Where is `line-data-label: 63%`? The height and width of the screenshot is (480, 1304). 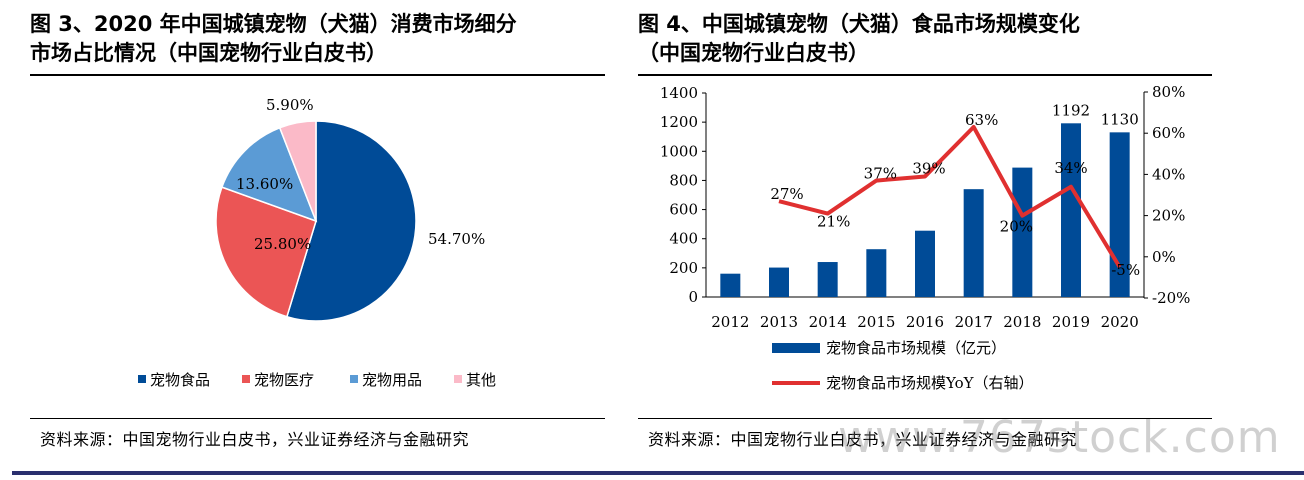 line-data-label: 63% is located at coordinates (981, 120).